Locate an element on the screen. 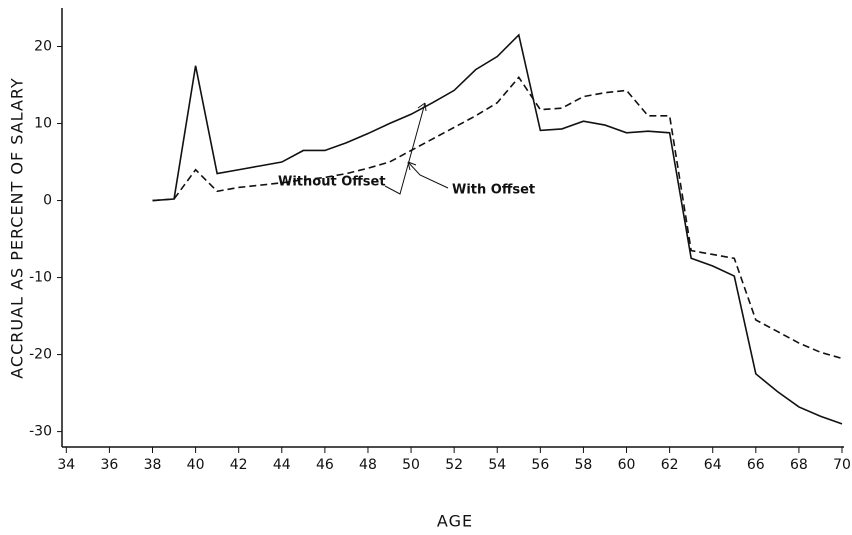 This screenshot has height=535, width=852. y-tick-label: 10 is located at coordinates (43, 124).